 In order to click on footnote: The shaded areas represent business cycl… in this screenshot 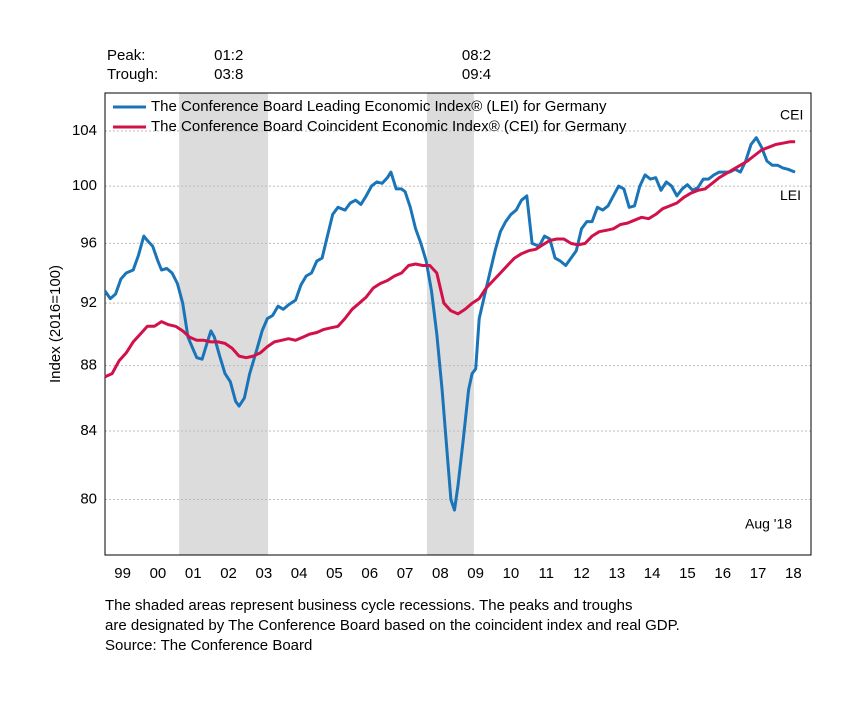, I will do `click(369, 605)`.